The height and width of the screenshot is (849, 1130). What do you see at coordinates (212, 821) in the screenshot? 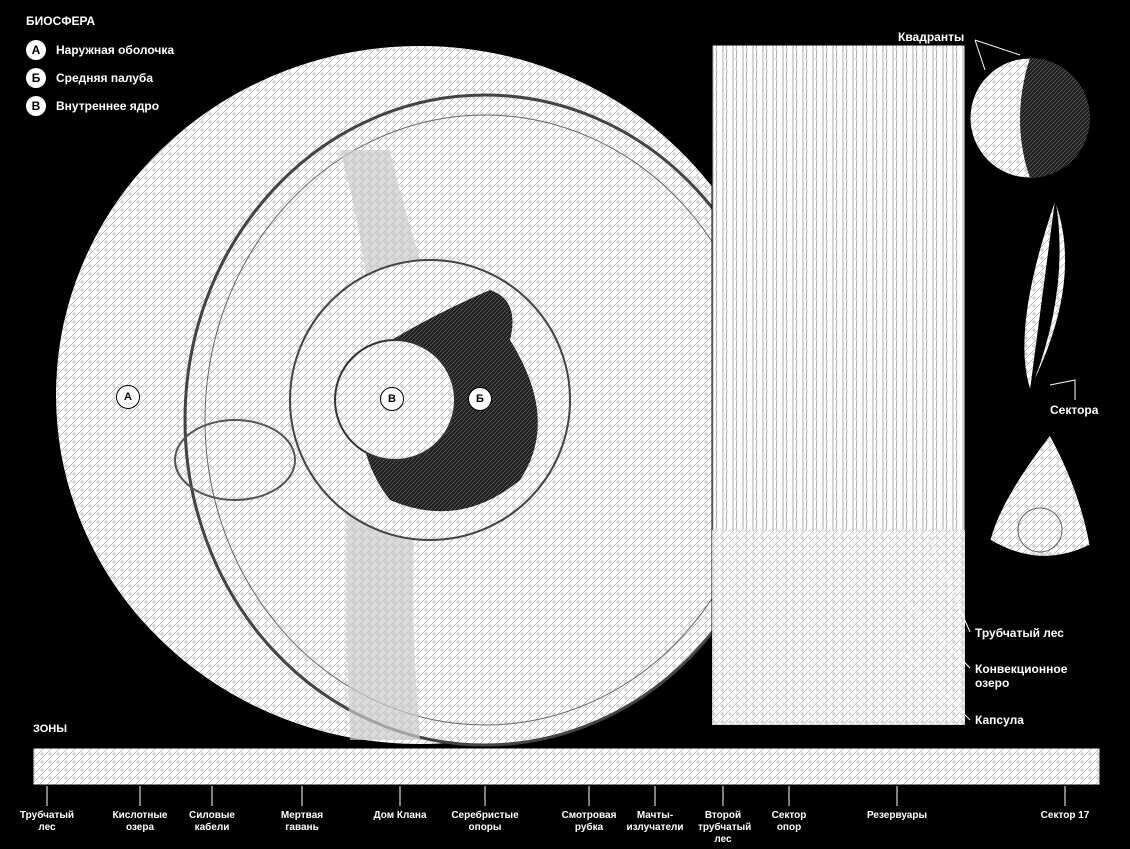
I see `zone-label: Силовые кабели` at bounding box center [212, 821].